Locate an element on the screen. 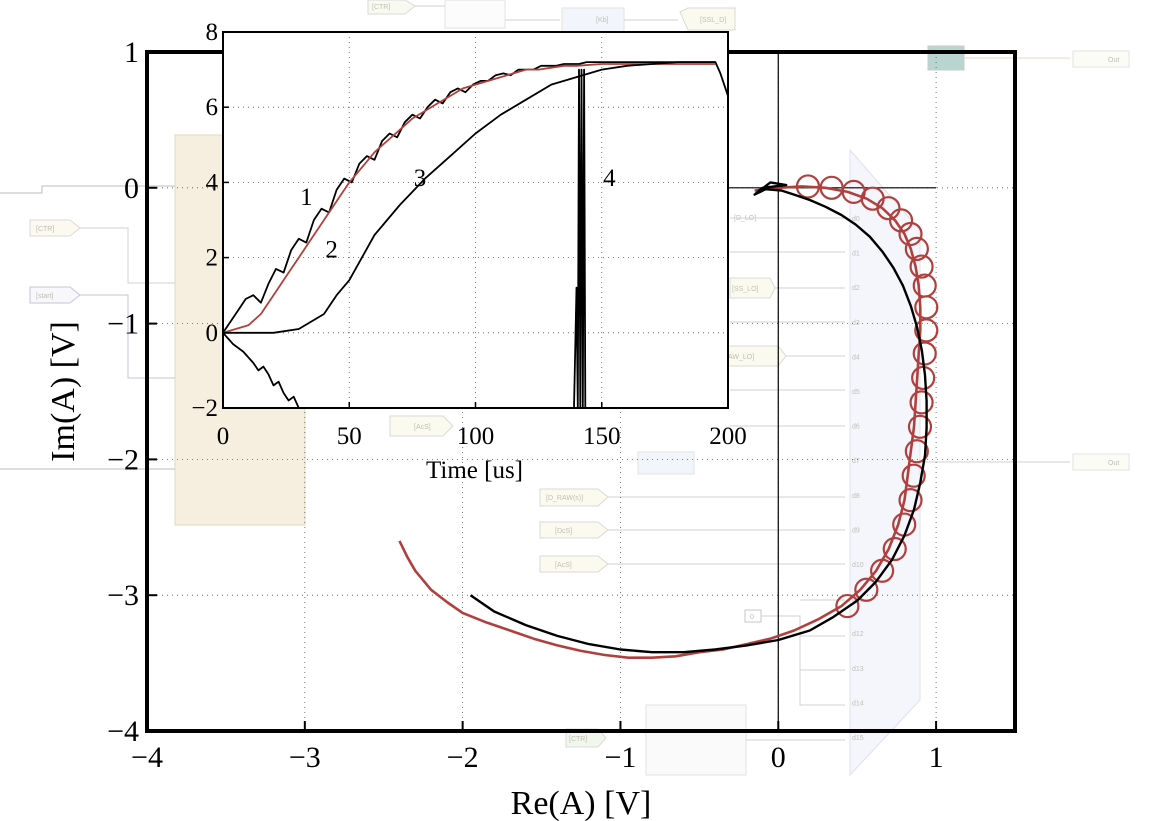 The image size is (1169, 821). outport-label: Out is located at coordinates (1113, 60).